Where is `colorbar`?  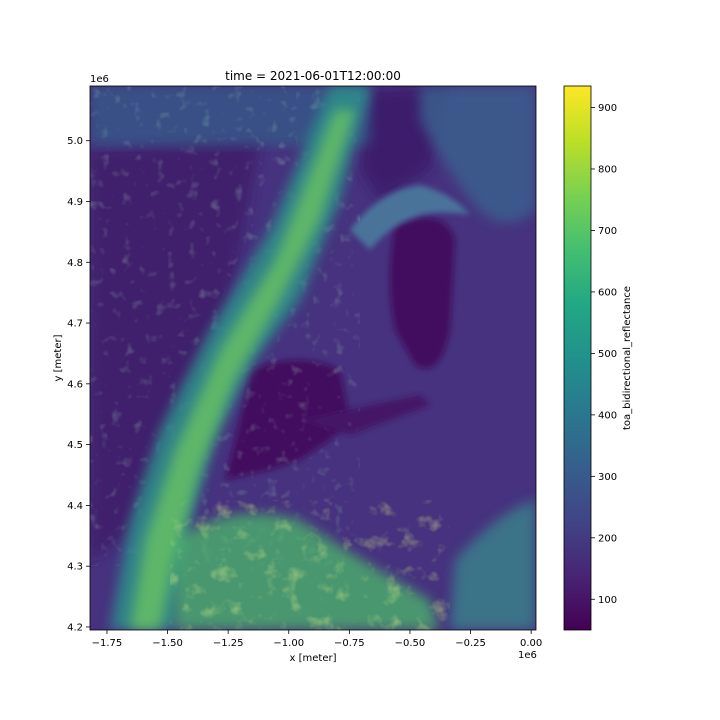 colorbar is located at coordinates (577, 358).